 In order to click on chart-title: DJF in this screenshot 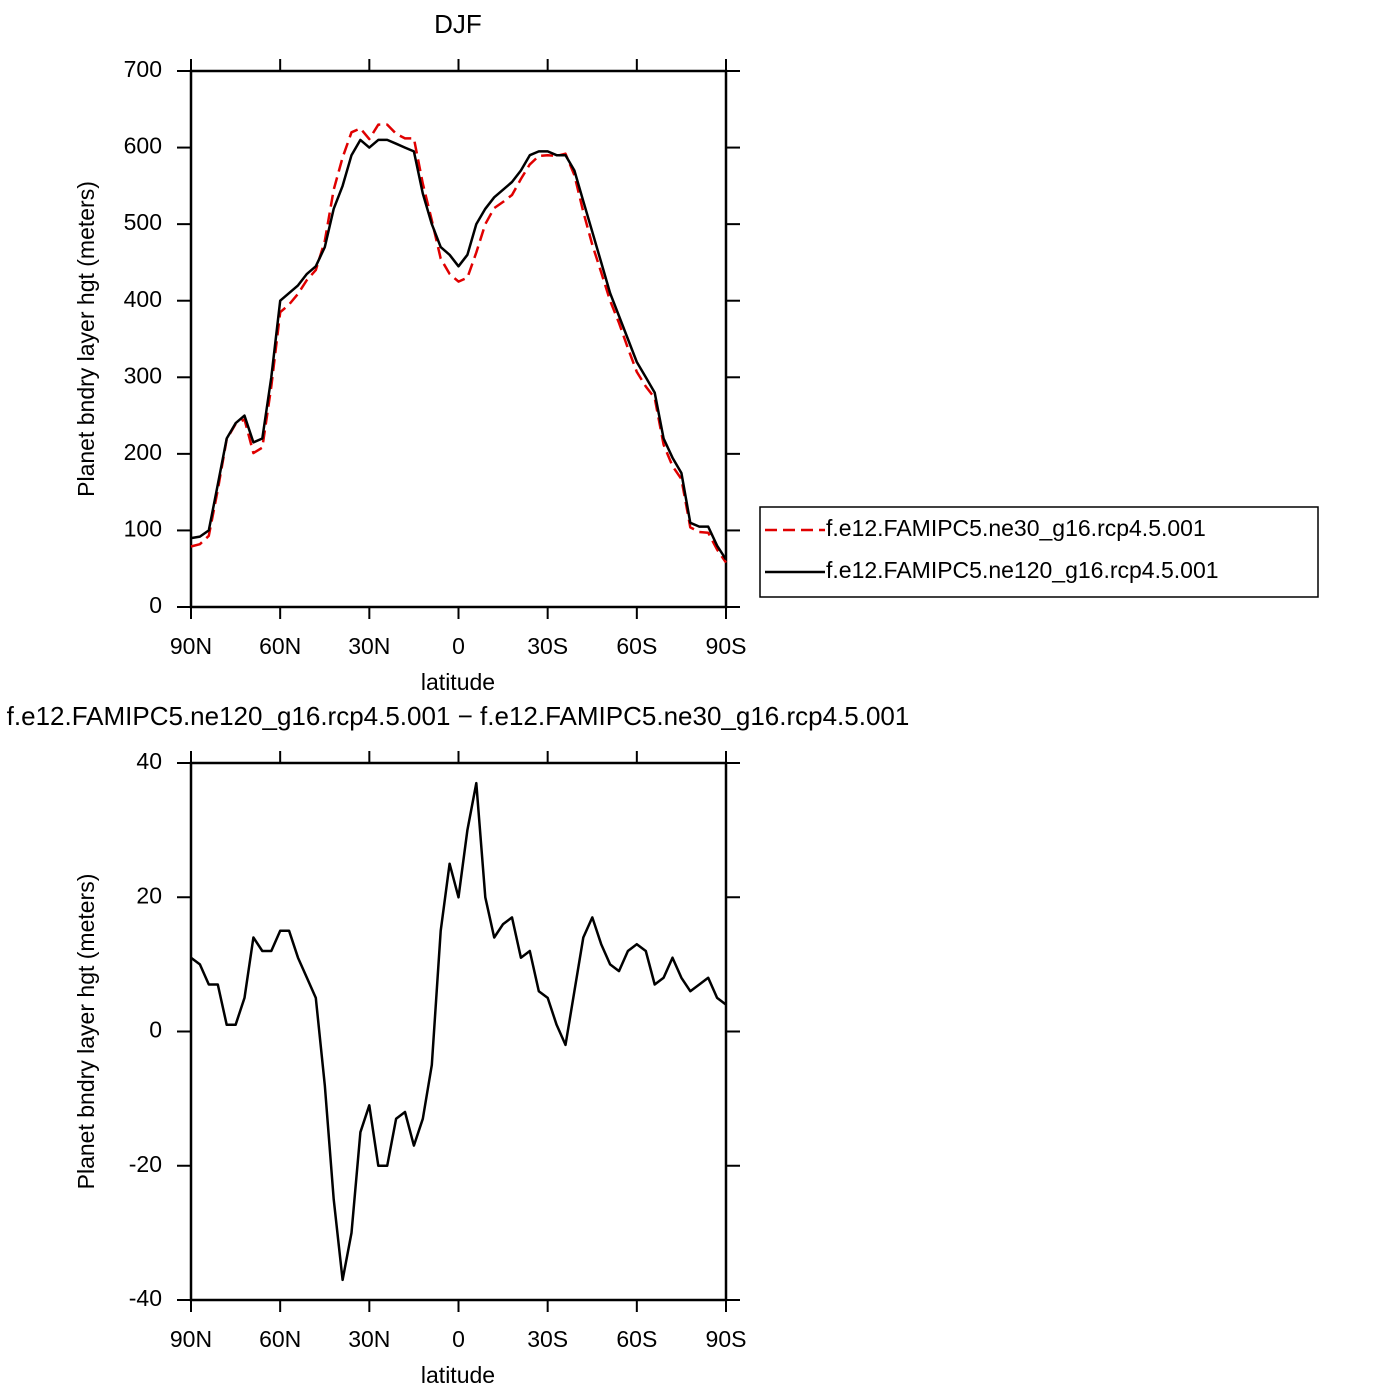, I will do `click(458, 24)`.